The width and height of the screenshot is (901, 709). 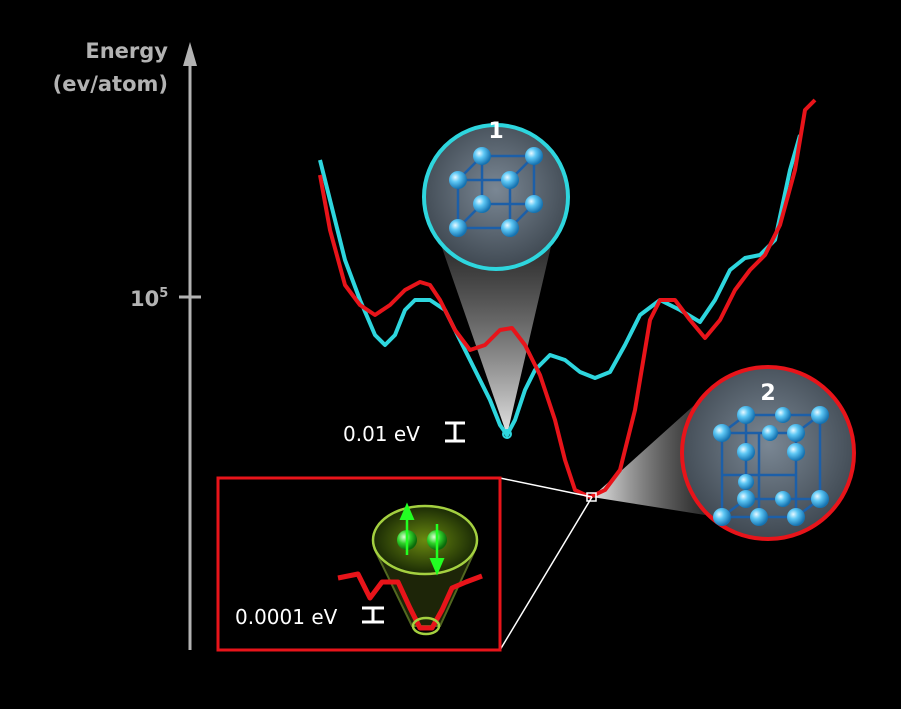 What do you see at coordinates (190, 54) in the screenshot?
I see `axis-arrow` at bounding box center [190, 54].